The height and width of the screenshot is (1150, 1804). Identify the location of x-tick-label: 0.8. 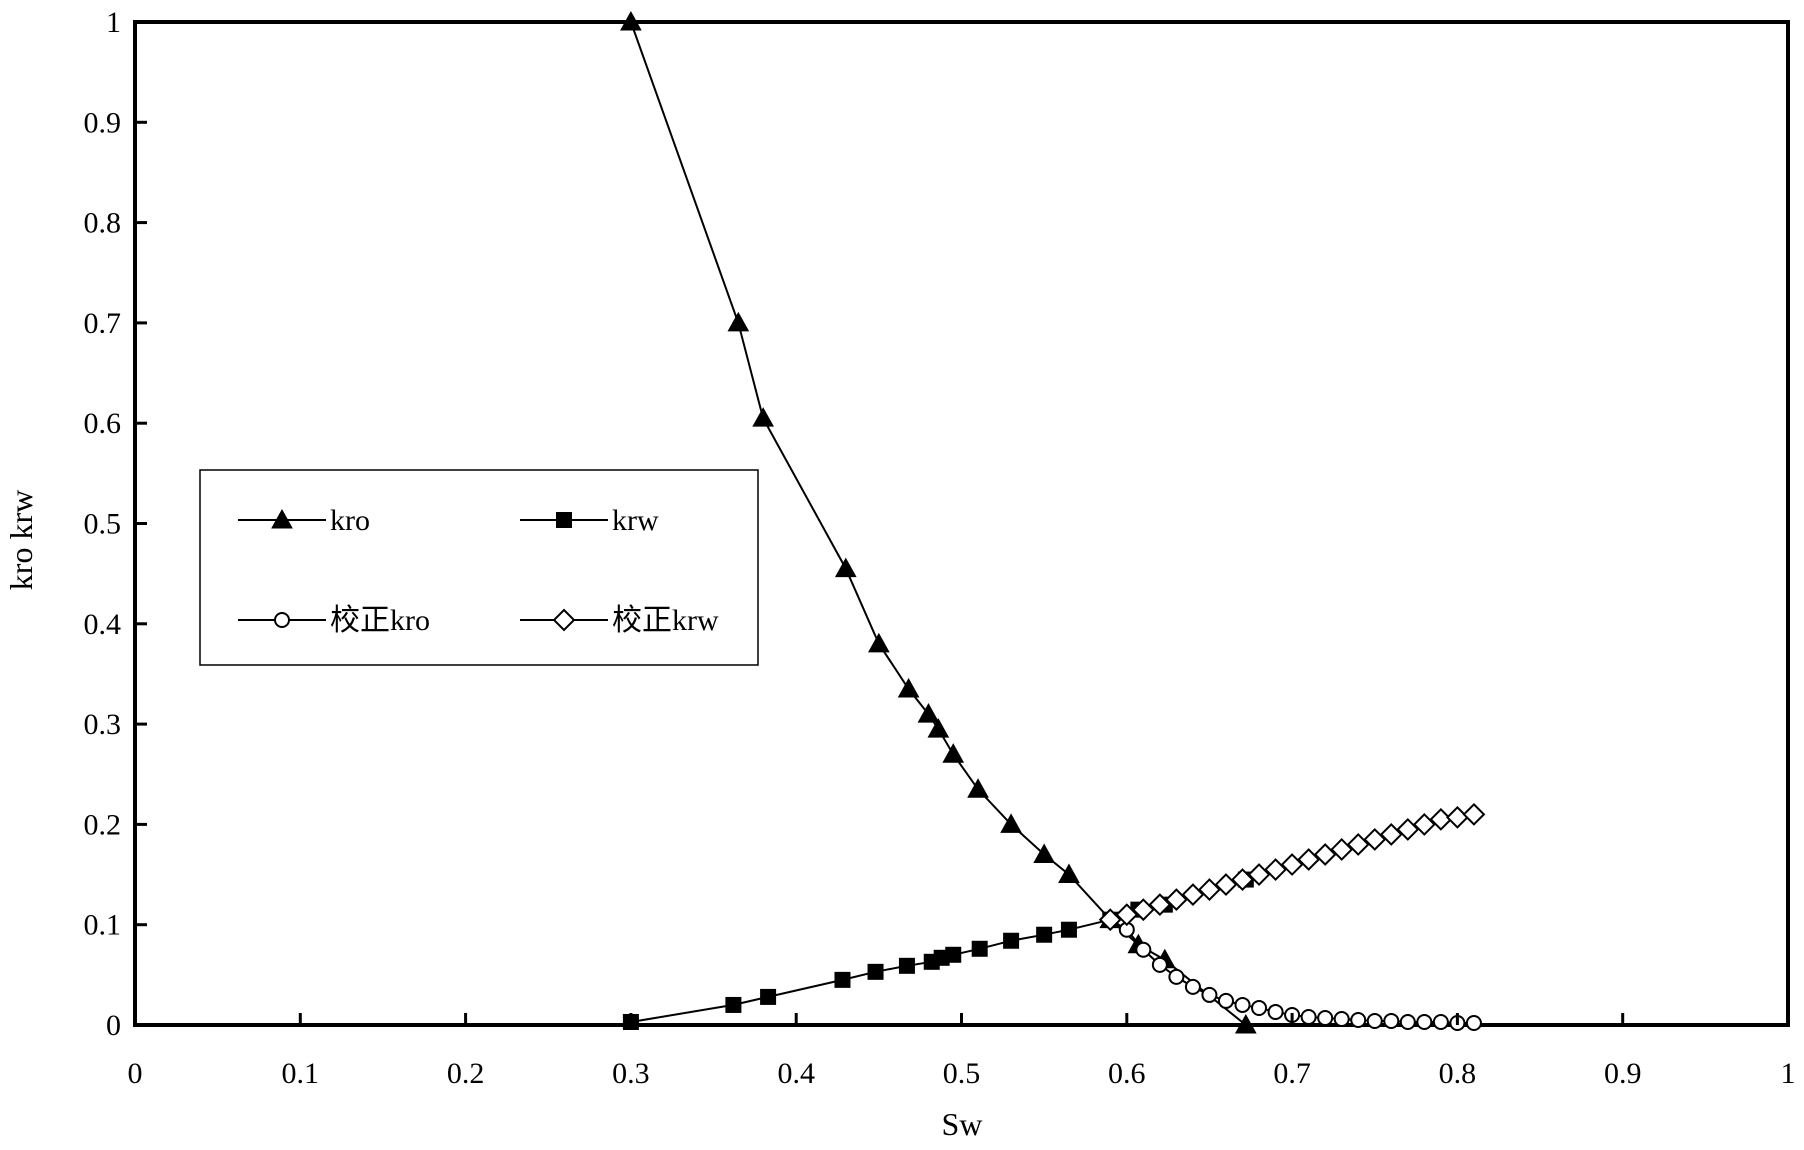
(1458, 1073).